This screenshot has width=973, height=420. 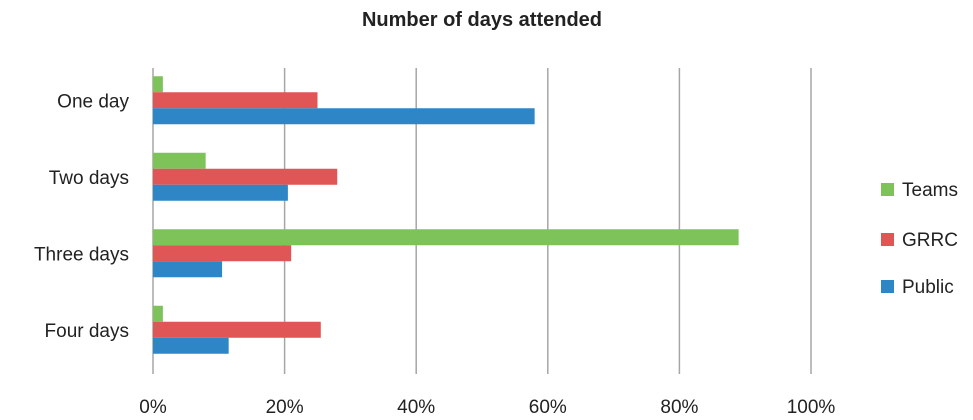 What do you see at coordinates (89, 178) in the screenshot?
I see `category-label: Two days` at bounding box center [89, 178].